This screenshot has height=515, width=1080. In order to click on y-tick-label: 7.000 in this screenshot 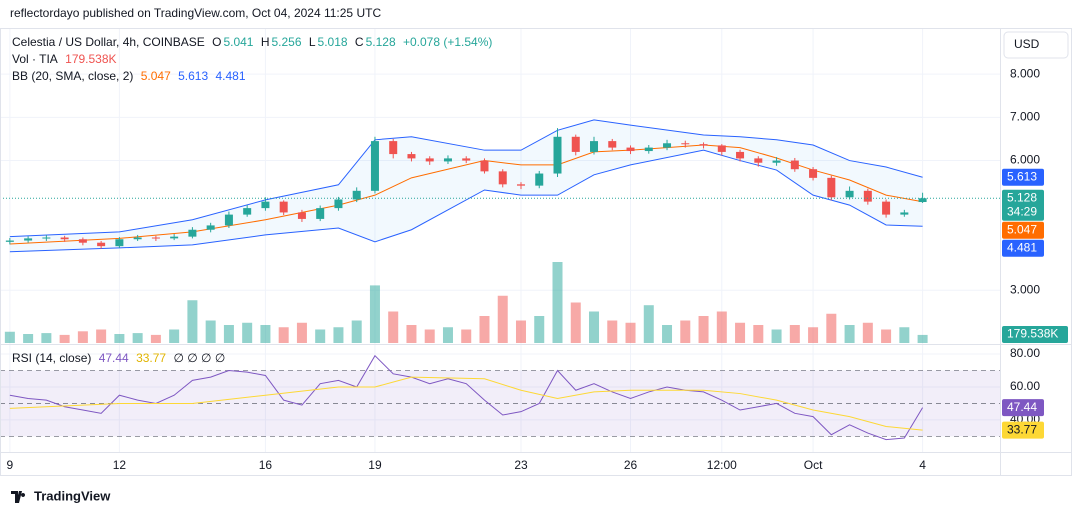, I will do `click(1025, 117)`.